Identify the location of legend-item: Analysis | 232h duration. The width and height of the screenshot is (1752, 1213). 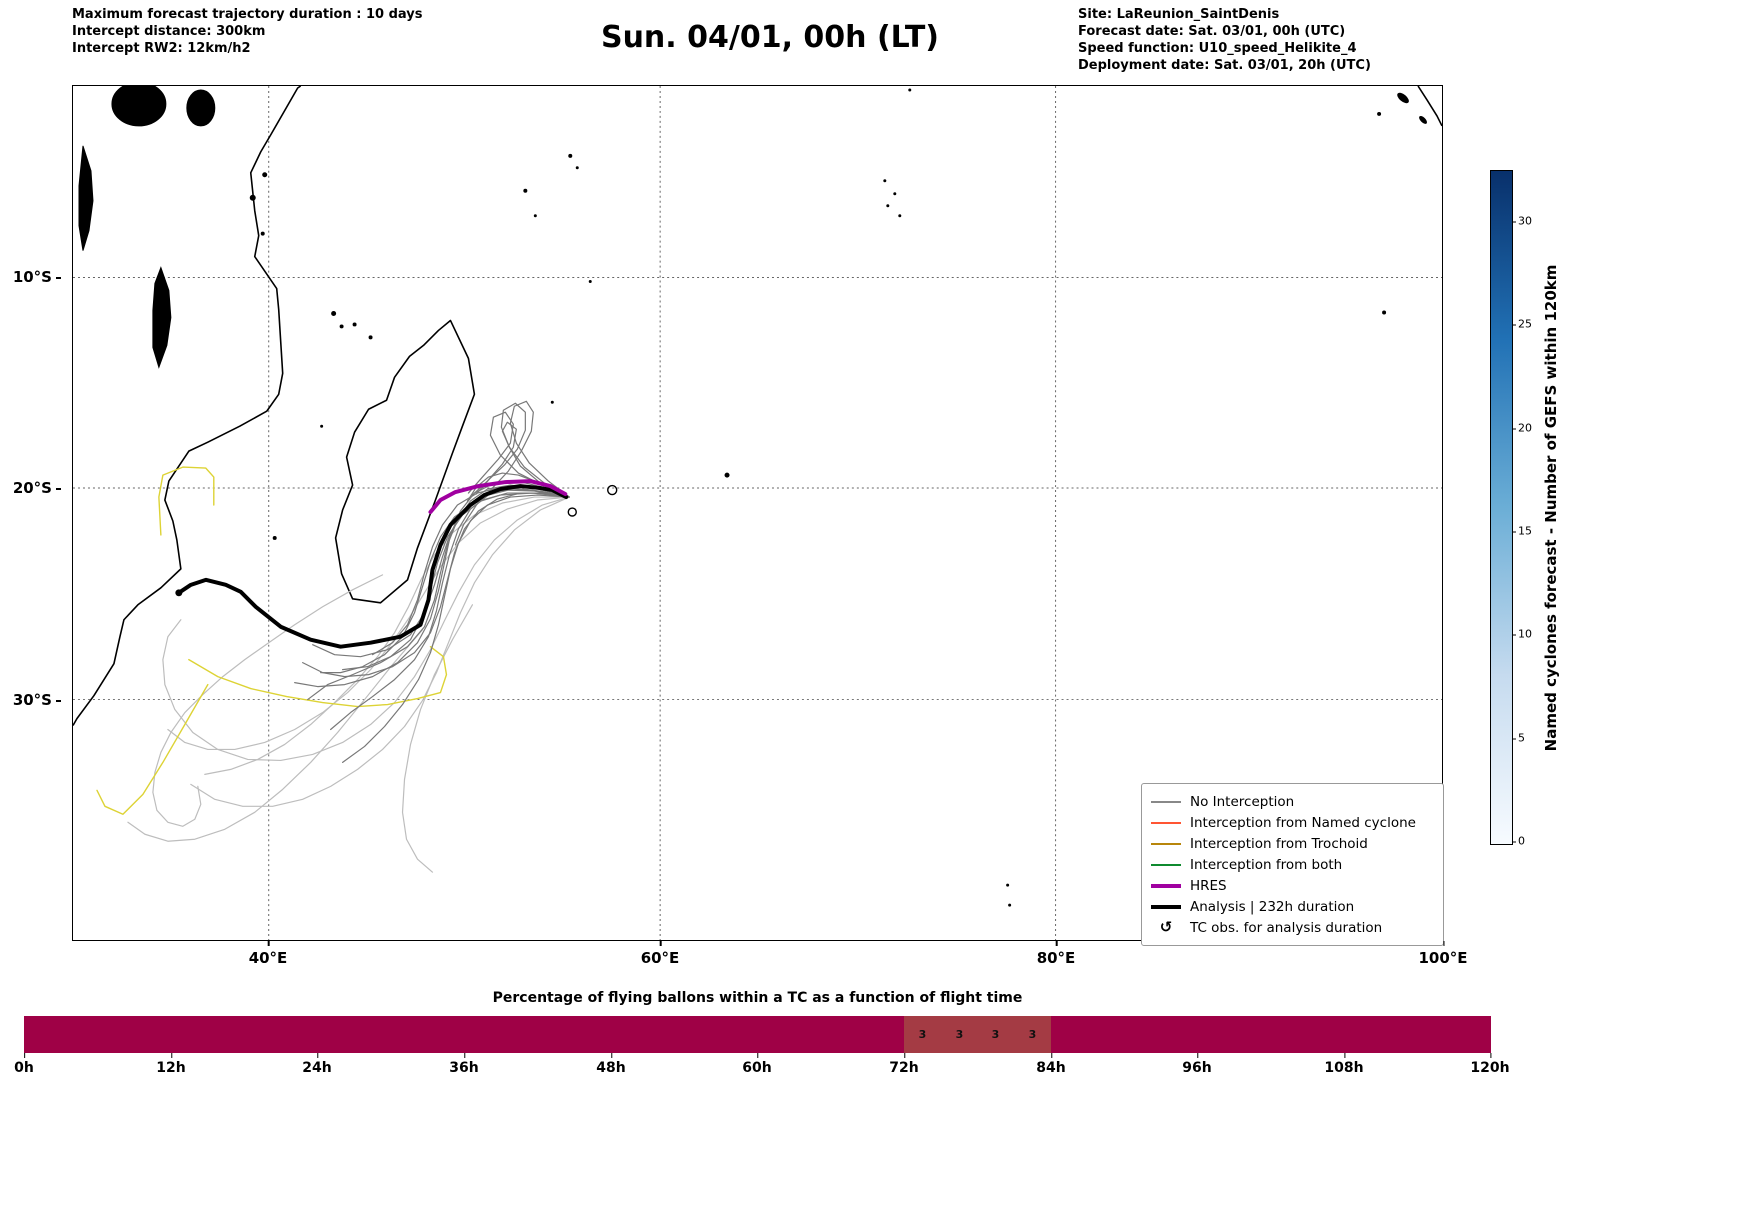
(1292, 906).